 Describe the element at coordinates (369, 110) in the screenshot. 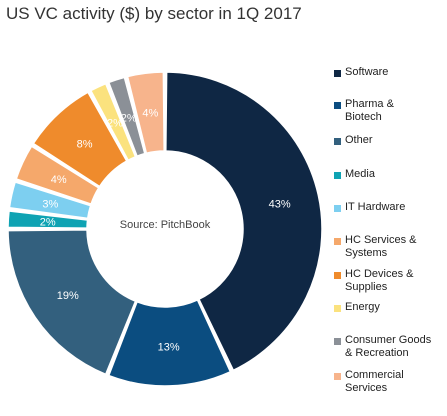

I see `legend-label: Pharma & Biotech` at that location.